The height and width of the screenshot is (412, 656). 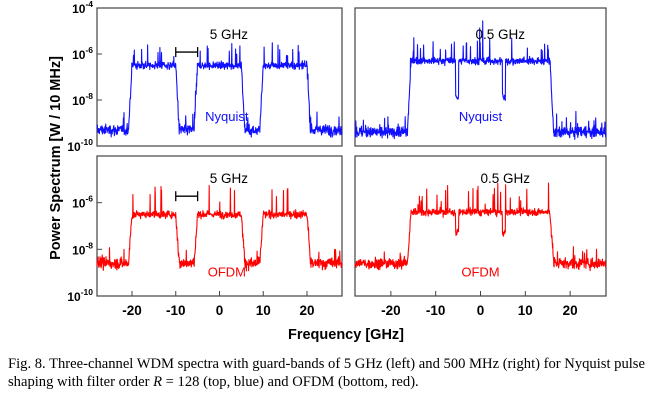 What do you see at coordinates (158, 382) in the screenshot?
I see `caption-variable: R` at bounding box center [158, 382].